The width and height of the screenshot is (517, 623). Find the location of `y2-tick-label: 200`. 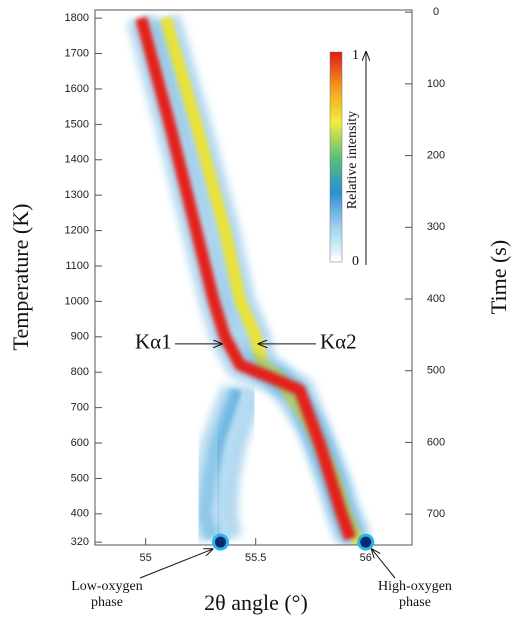

y2-tick-label: 200 is located at coordinates (436, 155).